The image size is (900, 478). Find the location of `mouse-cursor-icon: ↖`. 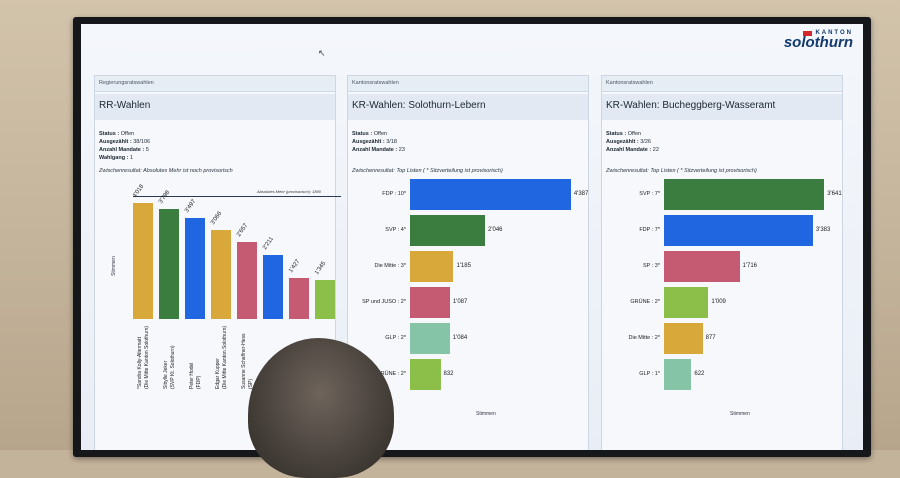

mouse-cursor-icon: ↖ is located at coordinates (322, 53).